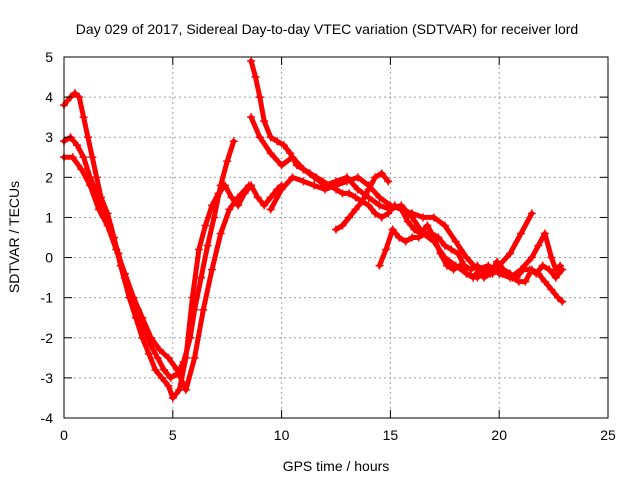  What do you see at coordinates (338, 435) in the screenshot?
I see `x-tick-labels: 0 5 10 15 20 25` at bounding box center [338, 435].